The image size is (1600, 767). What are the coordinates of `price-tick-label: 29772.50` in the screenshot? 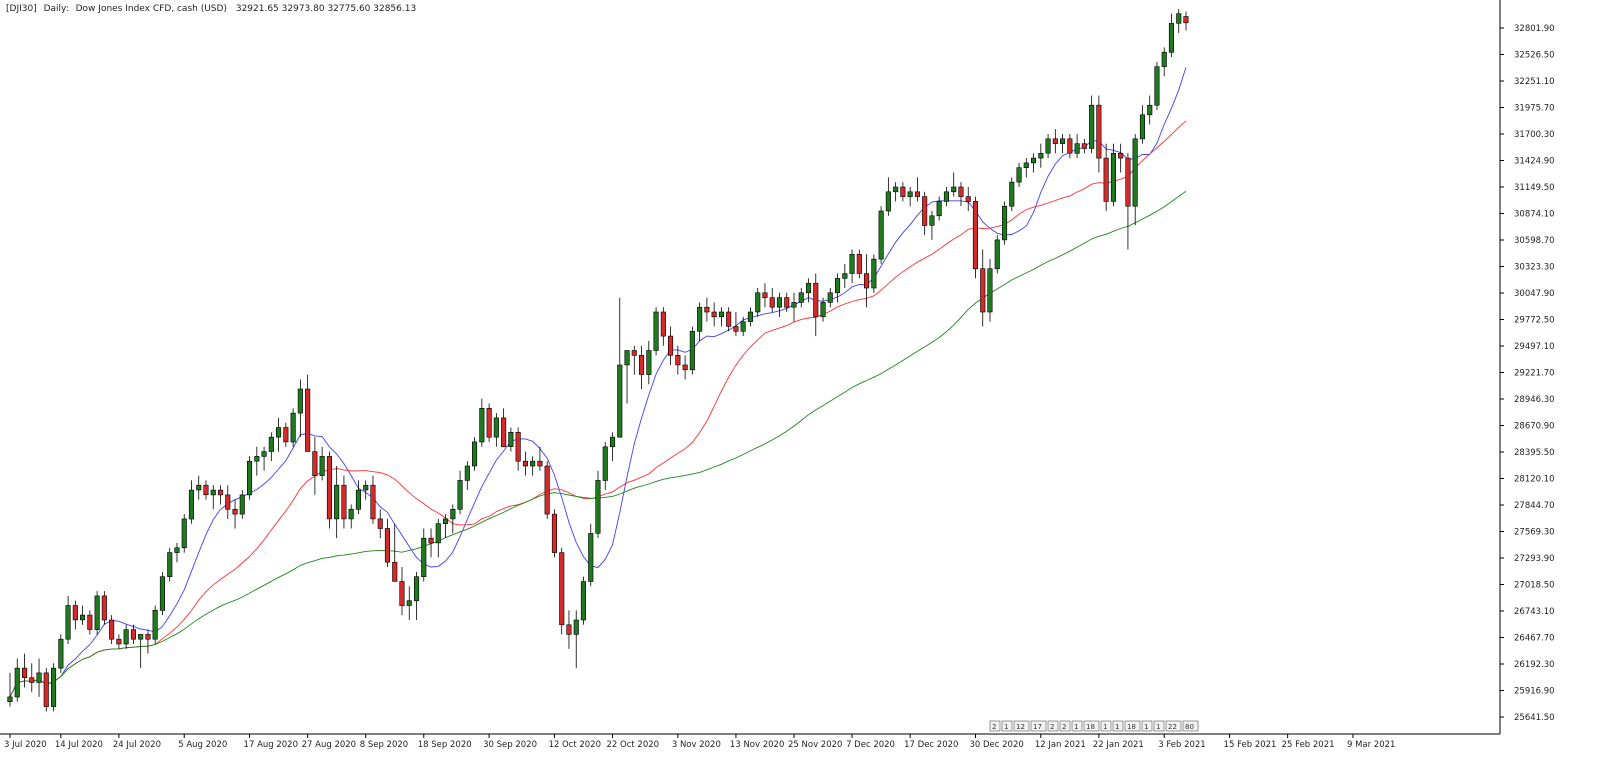 It's located at (1534, 321).